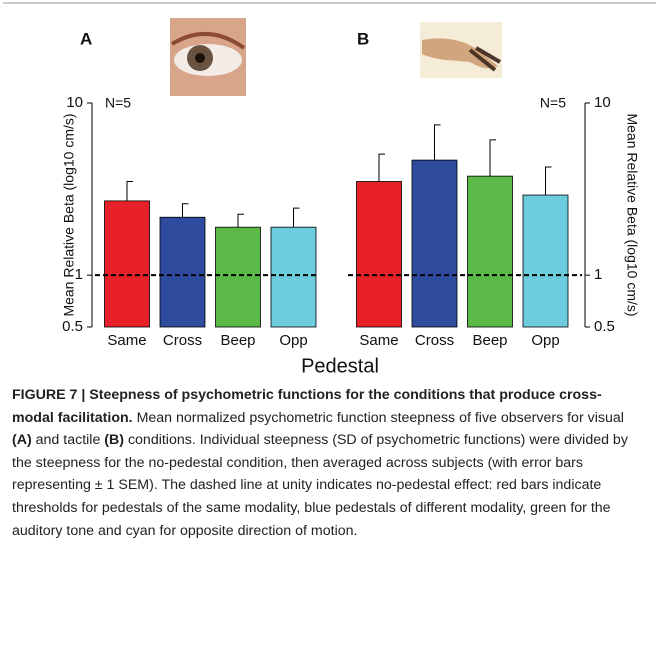  What do you see at coordinates (461, 50) in the screenshot?
I see `hand-image` at bounding box center [461, 50].